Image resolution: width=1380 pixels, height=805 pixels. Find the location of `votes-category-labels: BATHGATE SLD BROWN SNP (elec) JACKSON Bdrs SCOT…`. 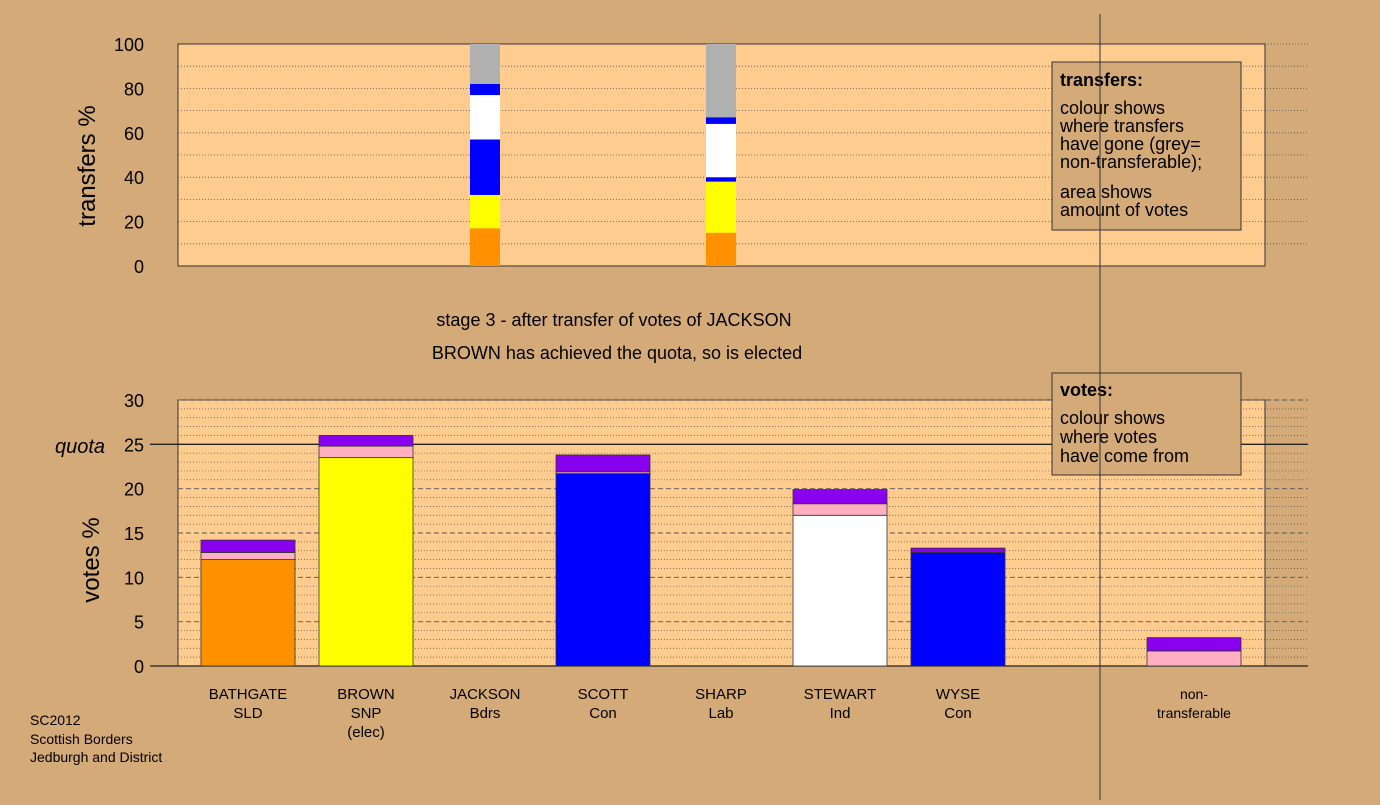

votes-category-labels: BATHGATE SLD BROWN SNP (elec) JACKSON Bdrs SCOT… is located at coordinates (720, 713).